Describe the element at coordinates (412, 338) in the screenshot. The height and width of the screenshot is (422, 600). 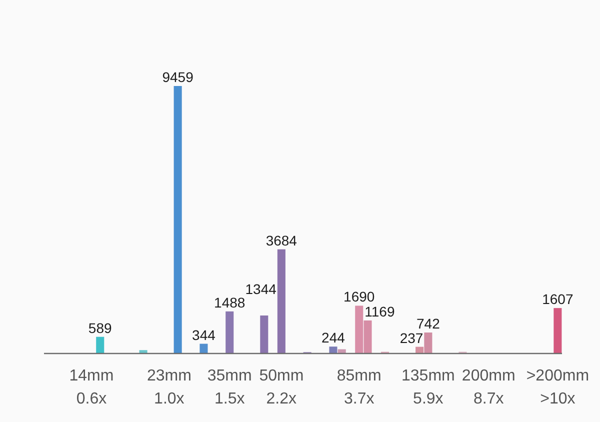
I see `data-label: 237` at that location.